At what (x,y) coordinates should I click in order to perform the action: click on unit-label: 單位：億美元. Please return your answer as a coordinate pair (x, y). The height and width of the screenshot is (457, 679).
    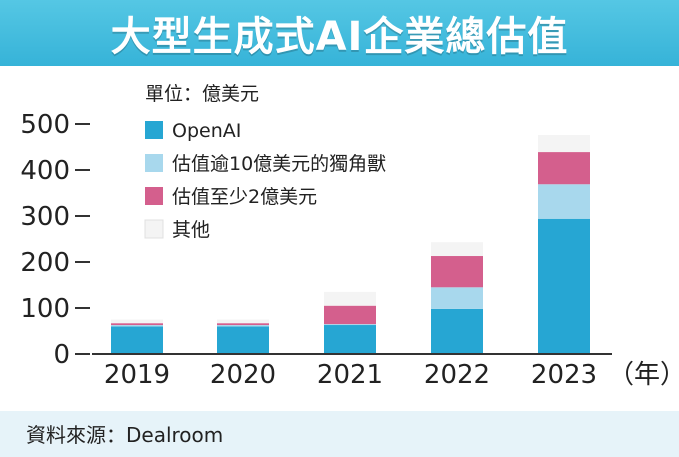
    Looking at the image, I should click on (202, 94).